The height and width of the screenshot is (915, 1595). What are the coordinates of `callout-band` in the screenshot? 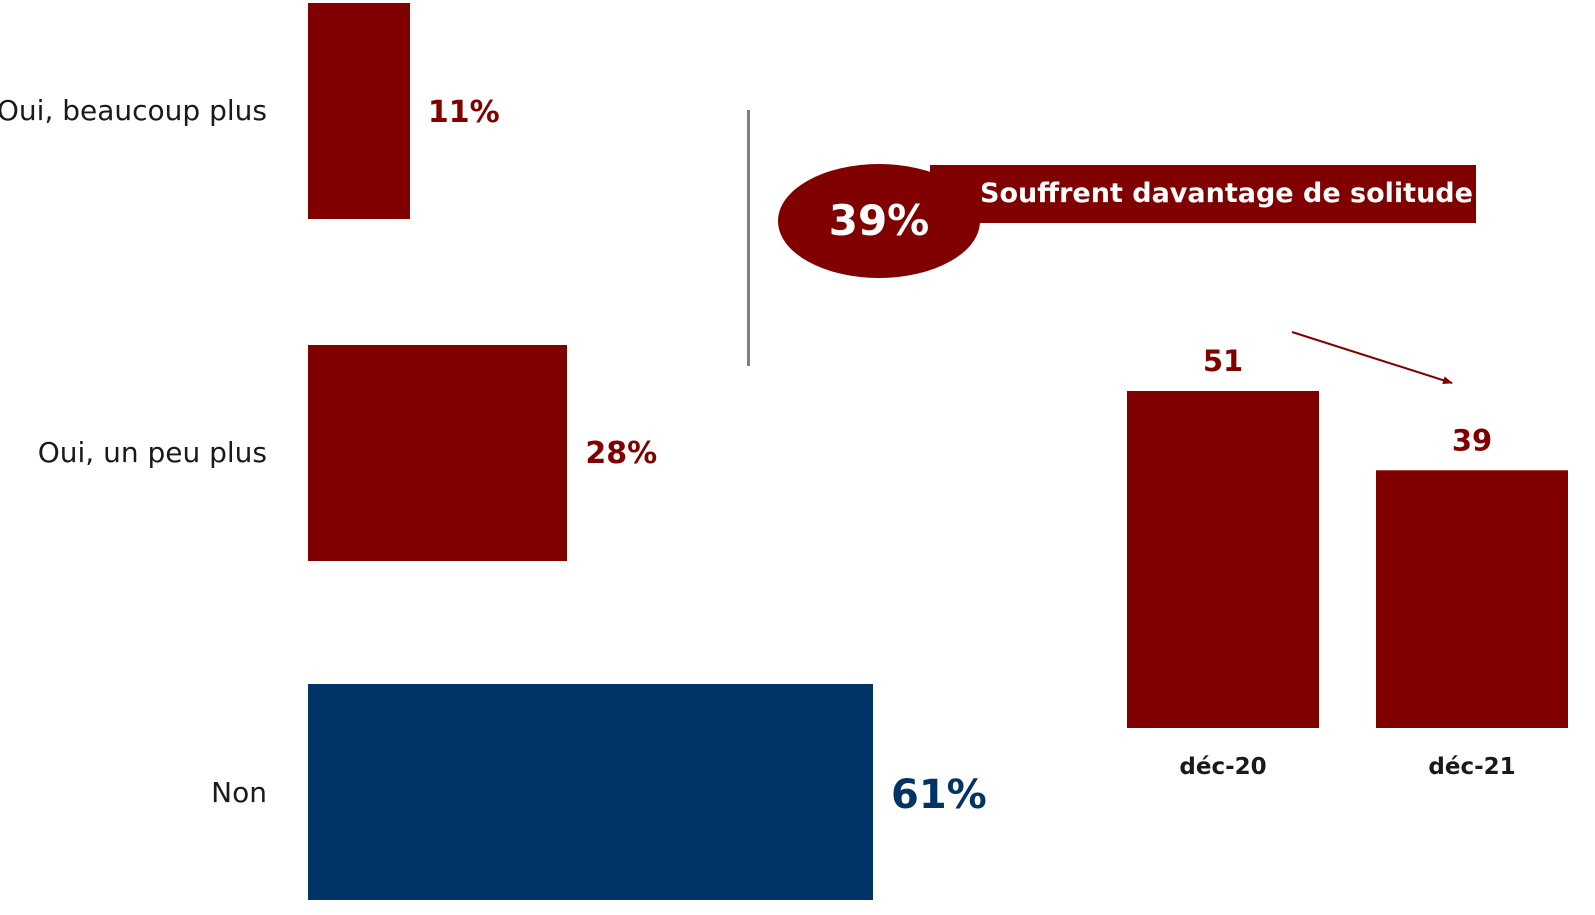 It's located at (1203, 194).